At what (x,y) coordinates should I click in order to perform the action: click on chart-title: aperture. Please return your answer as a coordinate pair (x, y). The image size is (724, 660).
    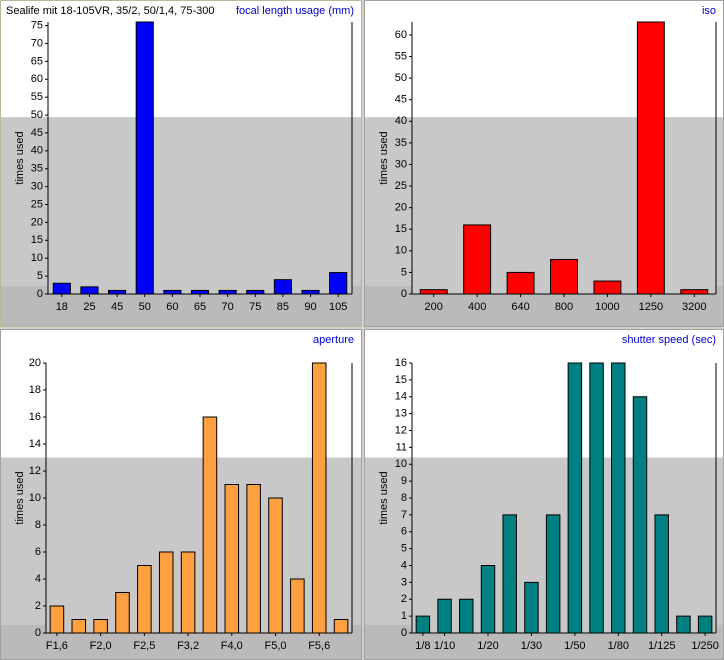
    Looking at the image, I should click on (333, 340).